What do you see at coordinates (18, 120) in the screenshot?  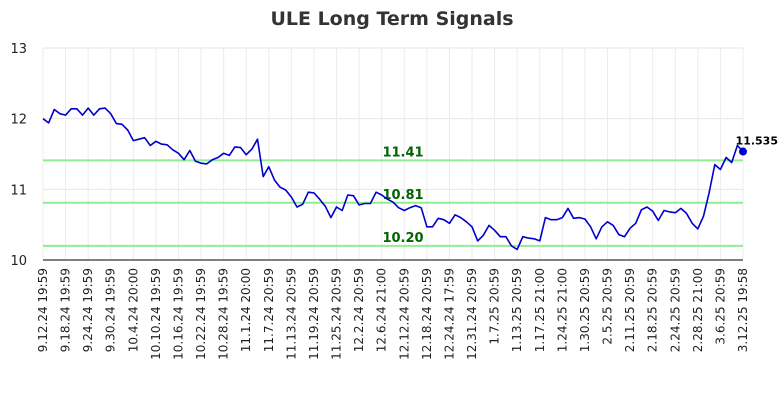 I see `y-tick-label: 12` at bounding box center [18, 120].